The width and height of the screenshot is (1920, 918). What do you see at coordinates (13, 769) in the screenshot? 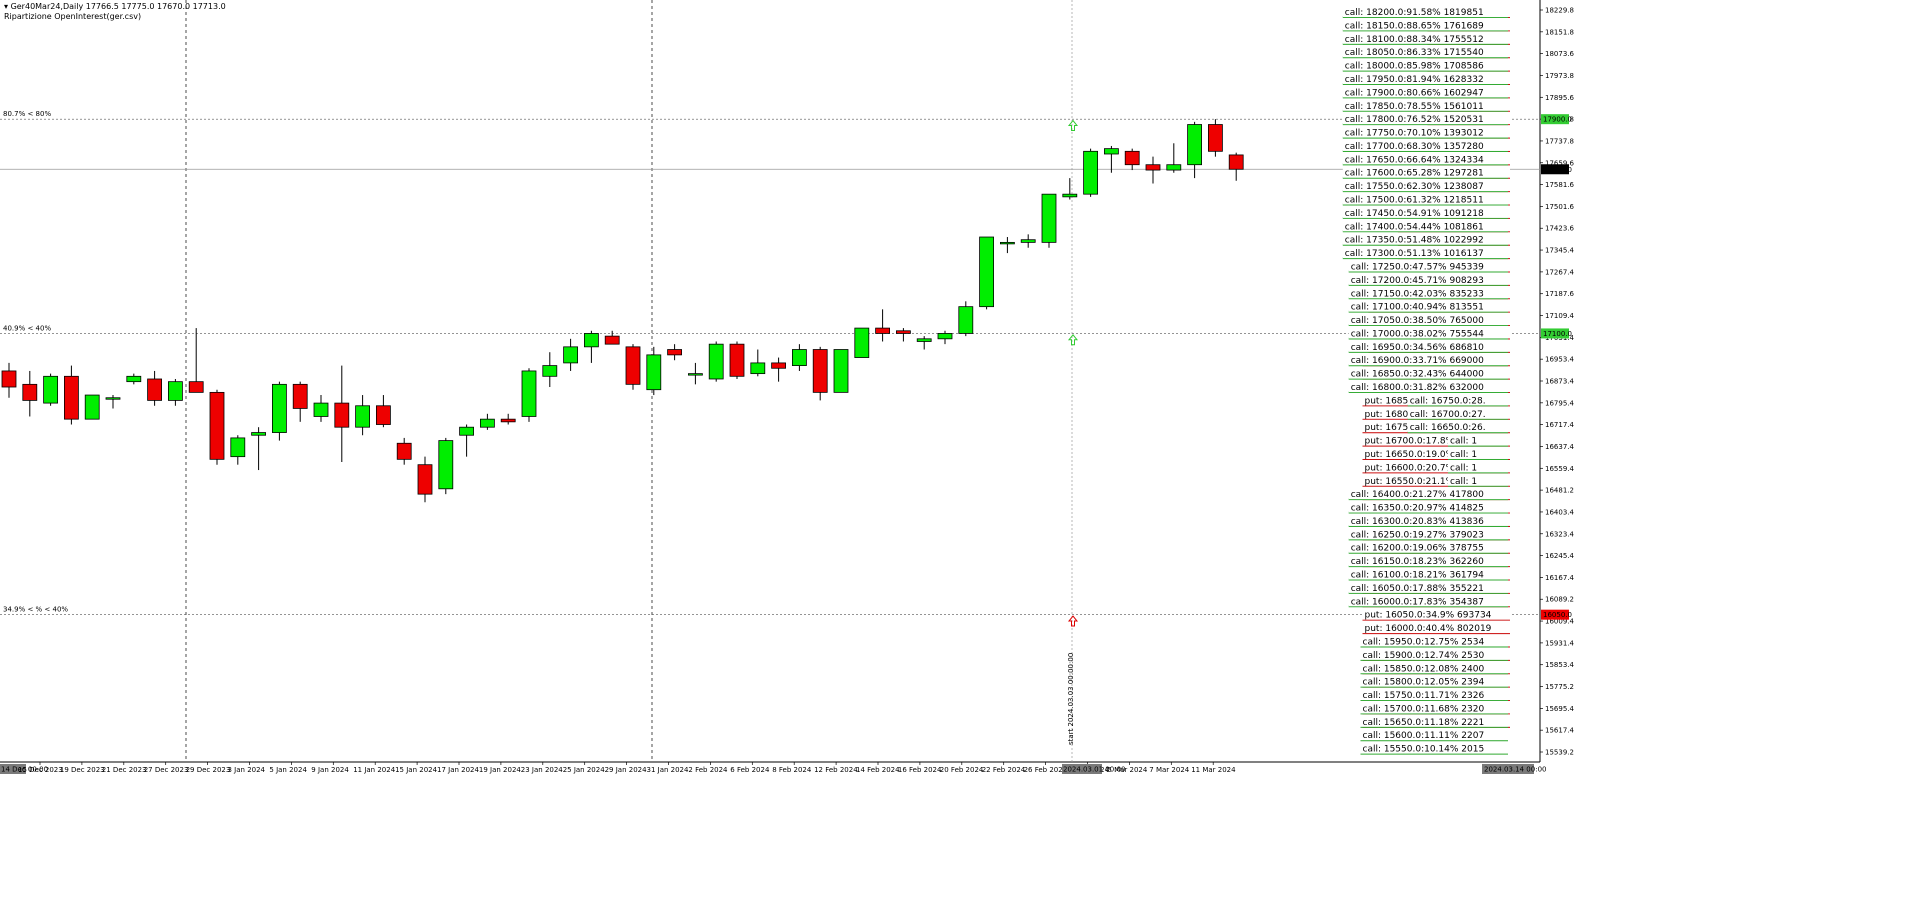
I see `time-edge-left-bg` at bounding box center [13, 769].